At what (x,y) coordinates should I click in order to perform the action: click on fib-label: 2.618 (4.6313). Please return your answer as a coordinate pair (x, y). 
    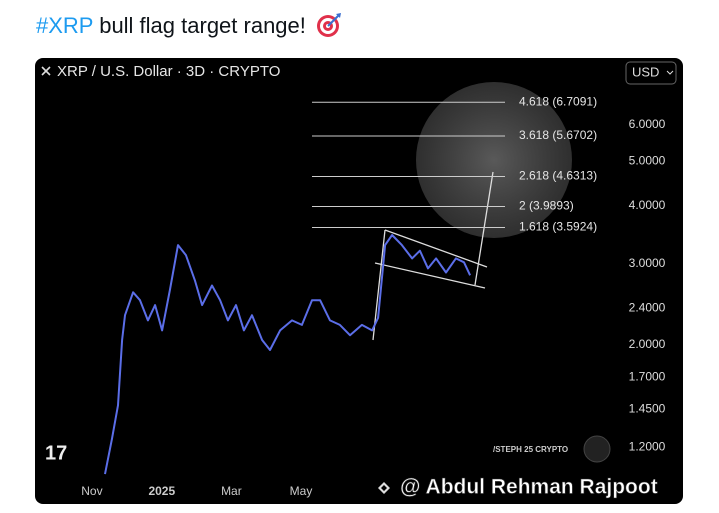
    Looking at the image, I should click on (558, 176).